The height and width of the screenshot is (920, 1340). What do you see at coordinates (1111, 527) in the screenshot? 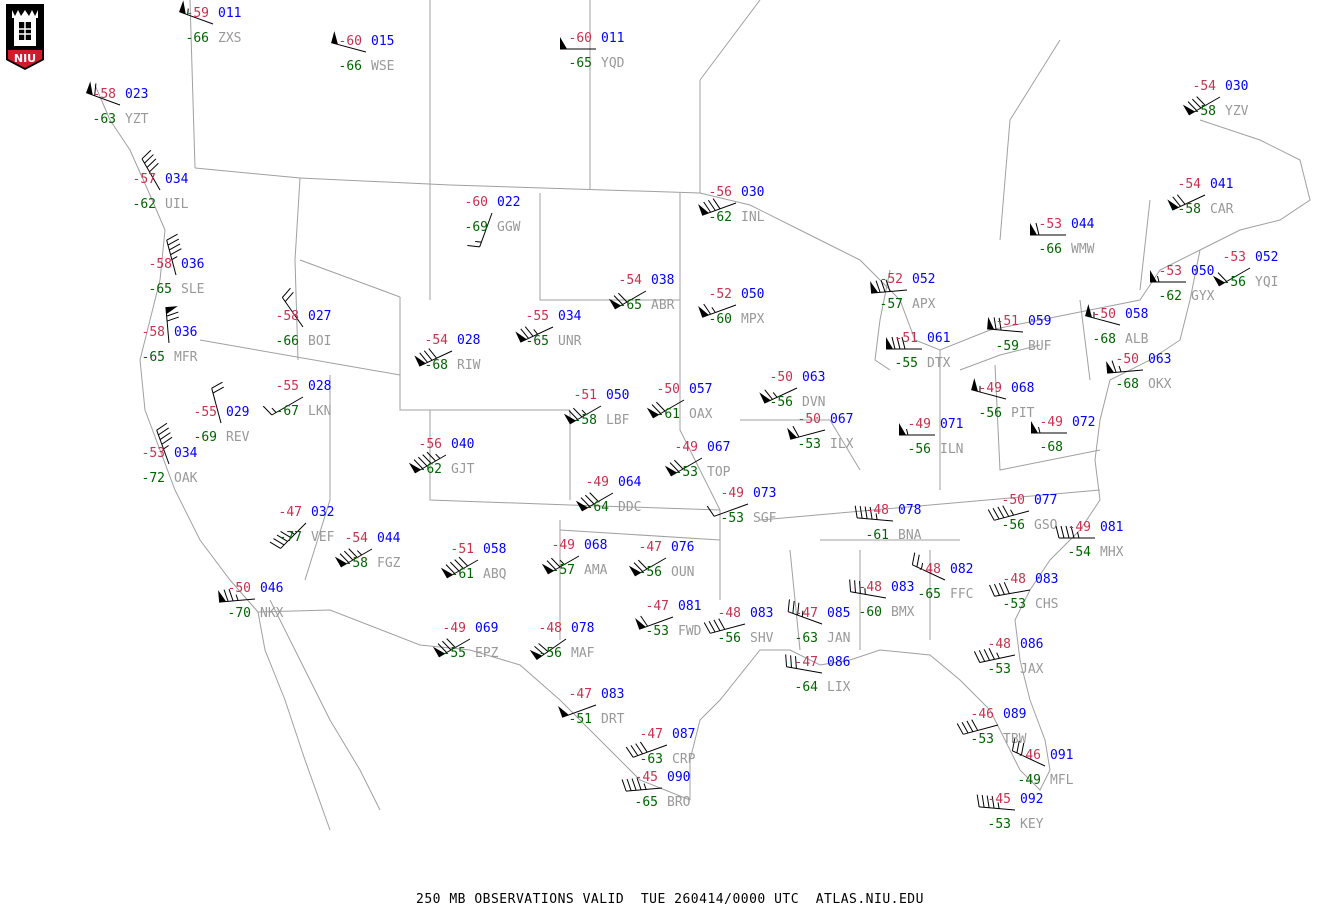
I see `height-label: 081` at bounding box center [1111, 527].